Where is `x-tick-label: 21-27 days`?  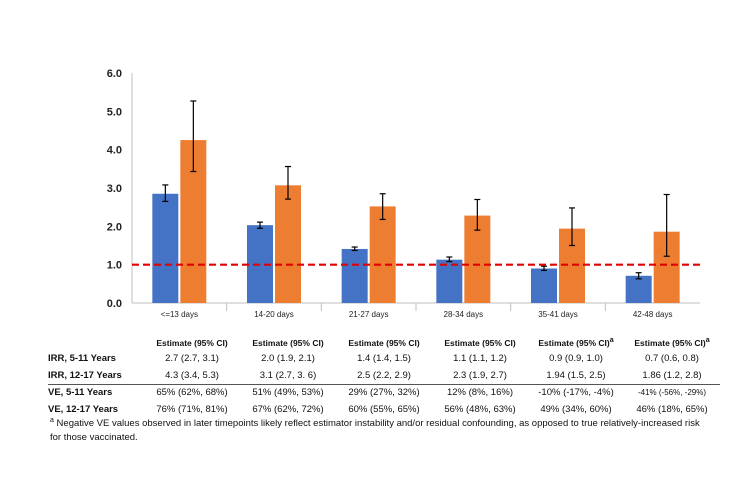 x-tick-label: 21-27 days is located at coordinates (369, 314).